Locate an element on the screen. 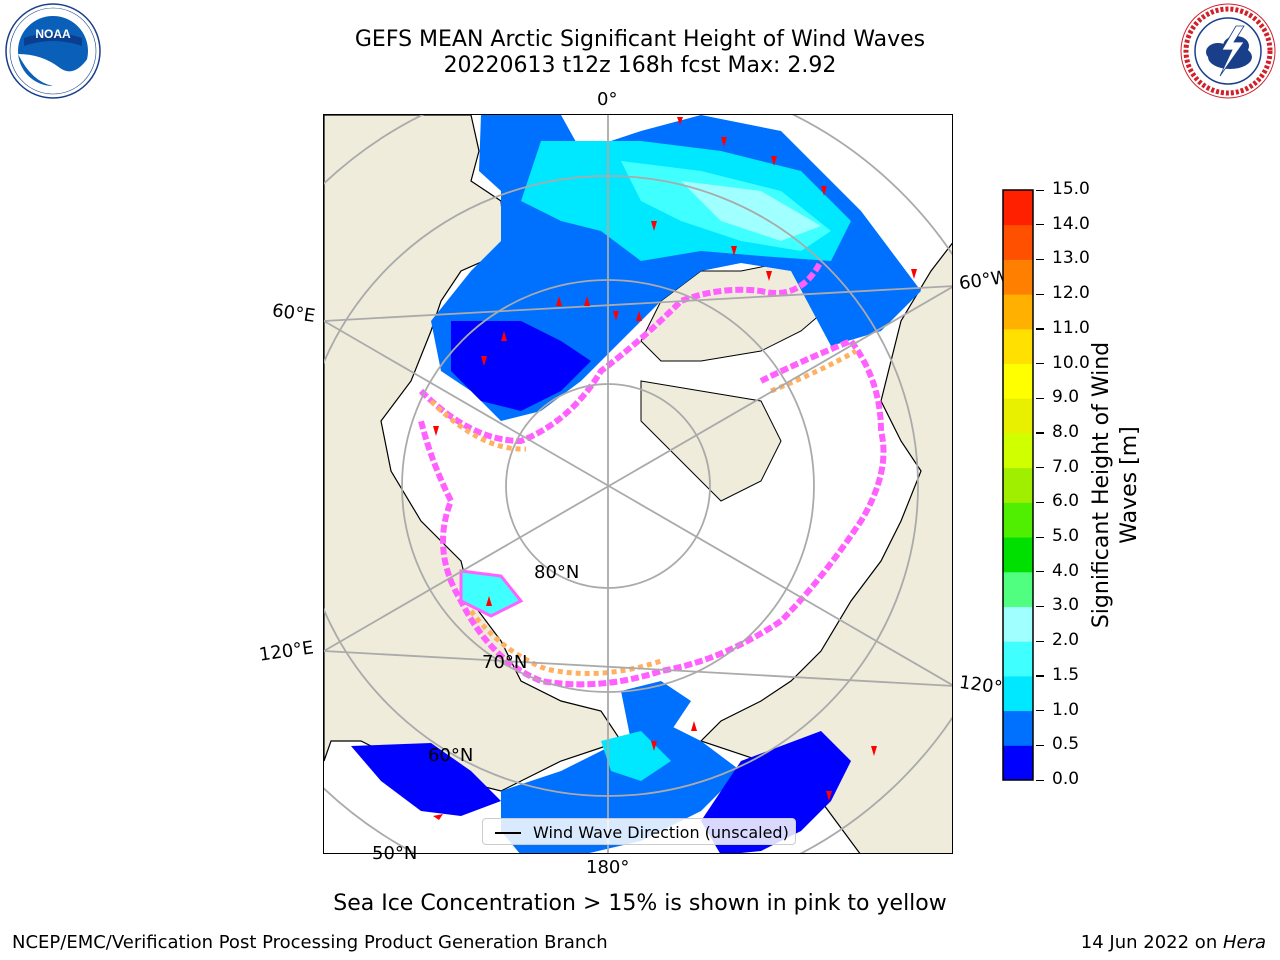 Image resolution: width=1280 pixels, height=960 pixels. colorbar-tick-label: 4.0 is located at coordinates (1066, 570).